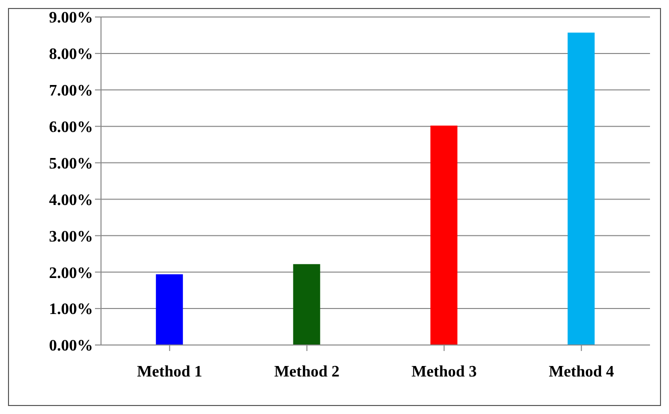 Image resolution: width=669 pixels, height=414 pixels. I want to click on y-tick-label: 2.00%, so click(71, 273).